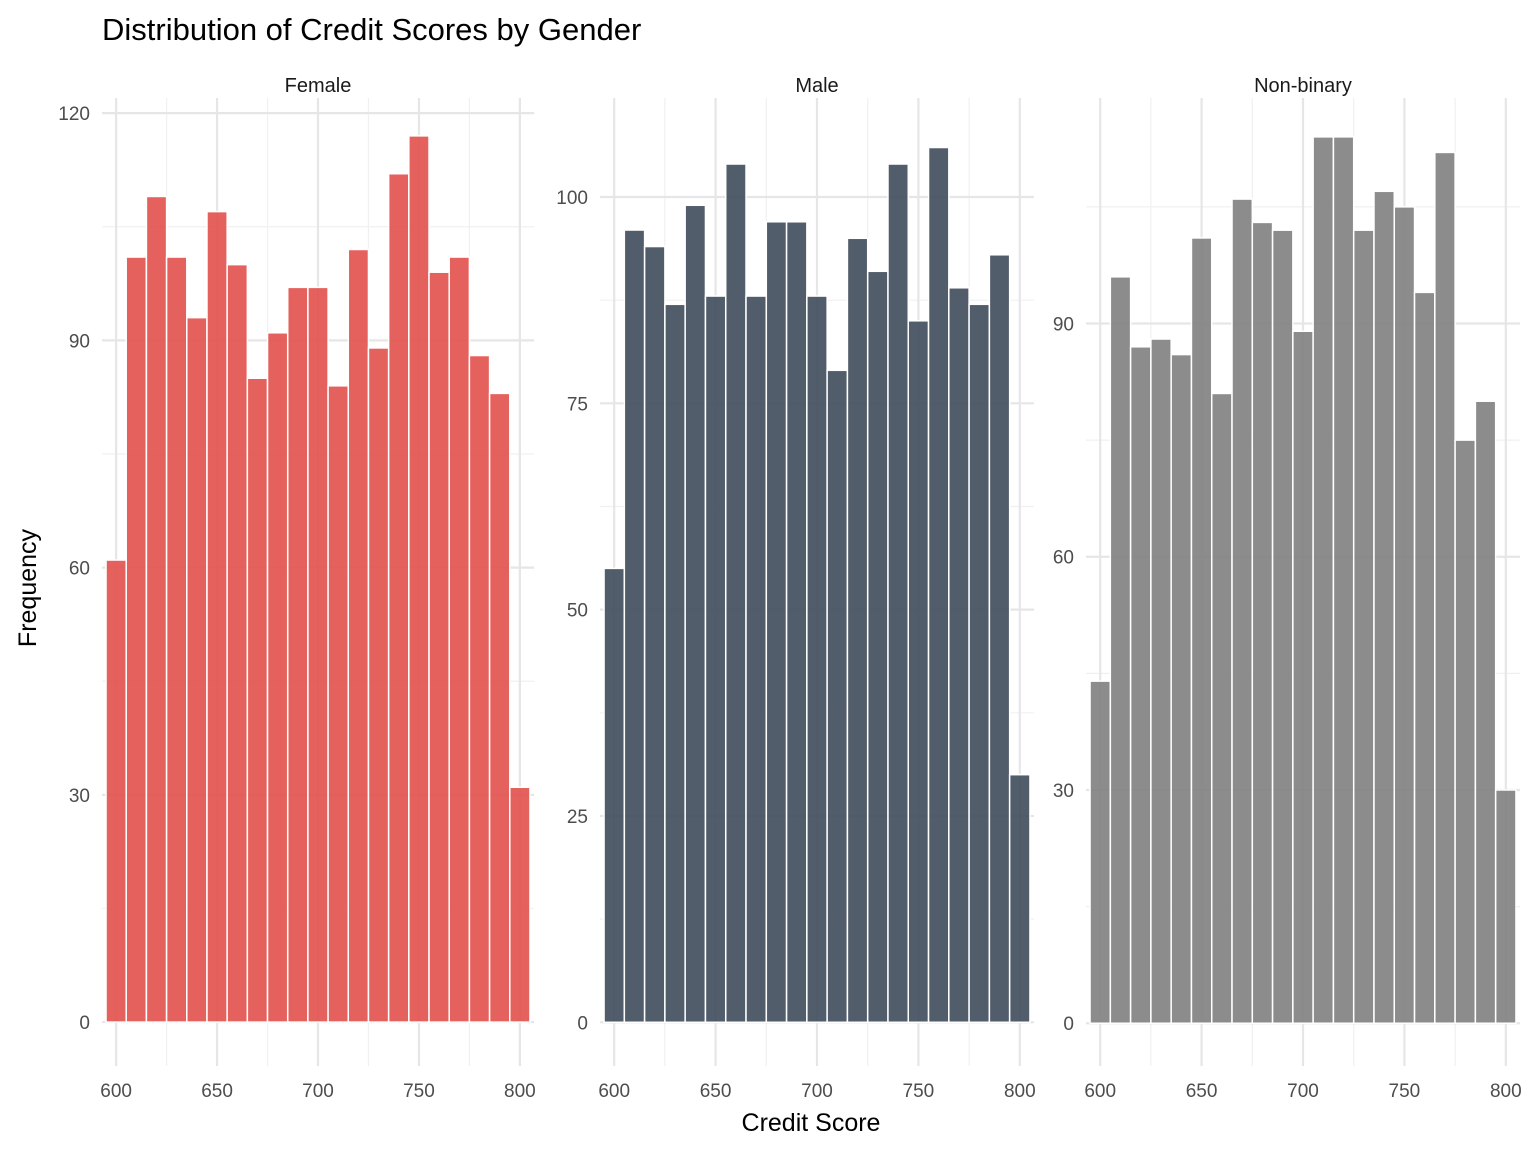 The image size is (1536, 1152). I want to click on facet-strip-label: Non-binary, so click(1303, 86).